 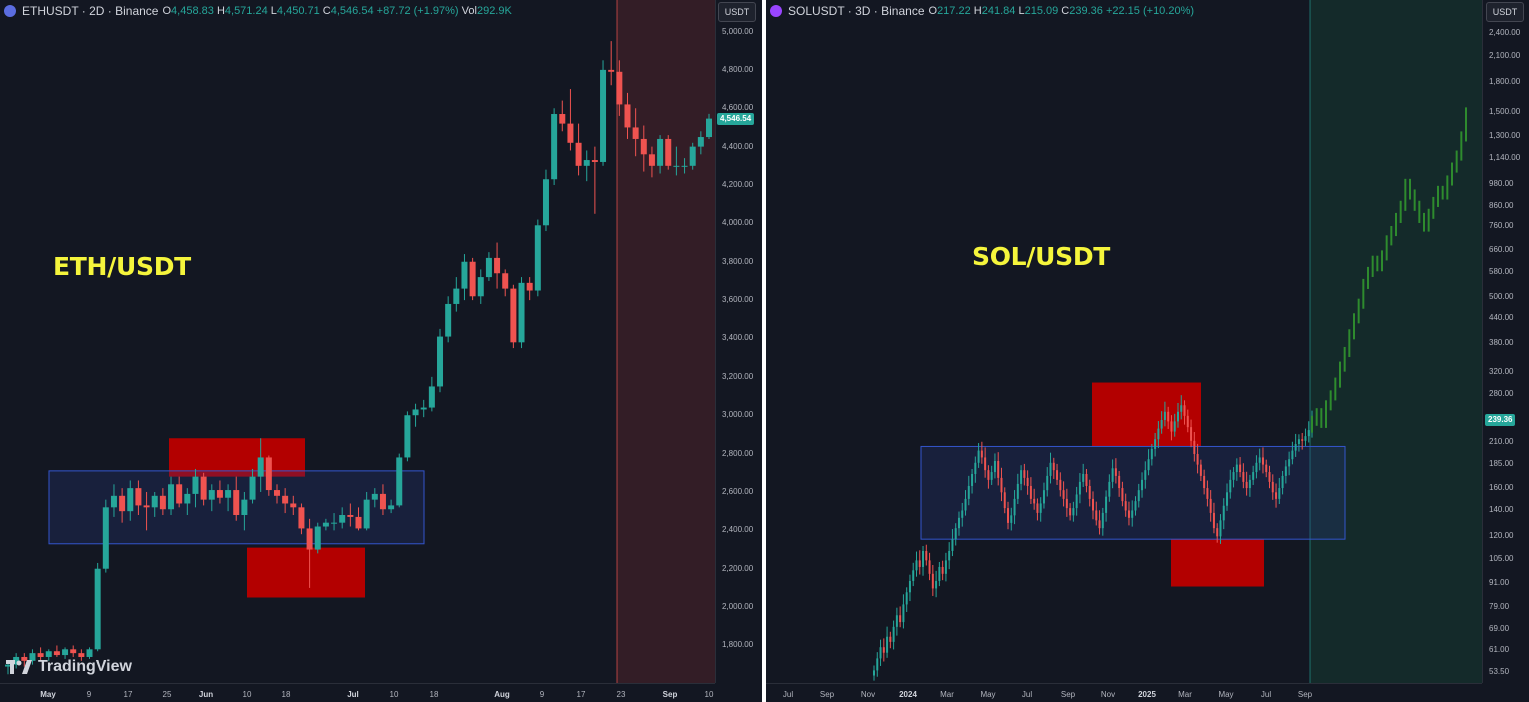 I want to click on sol-open: 217.22, so click(x=954, y=11).